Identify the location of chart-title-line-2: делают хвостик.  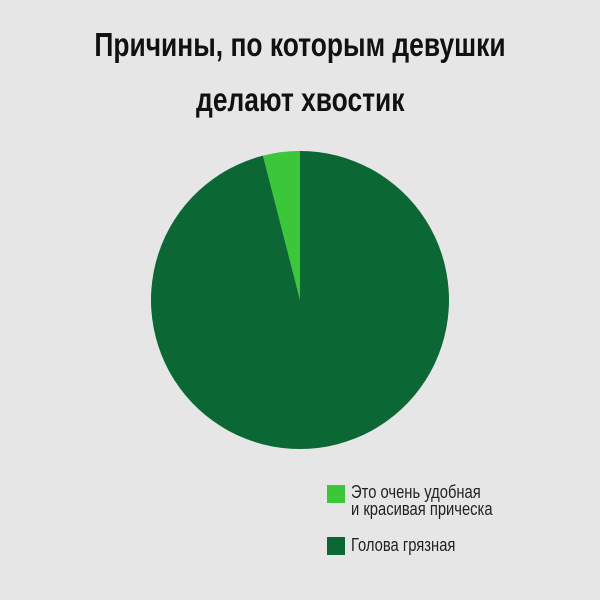
(300, 99).